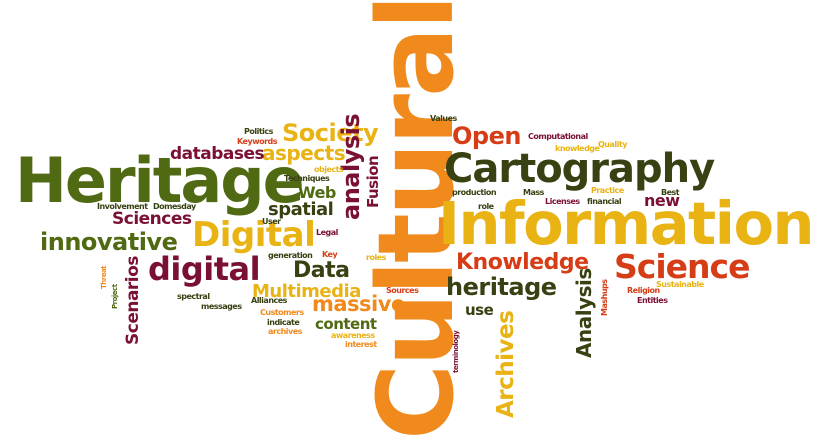 The width and height of the screenshot is (826, 447). Describe the element at coordinates (174, 206) in the screenshot. I see `word-domesday: Domesday` at that location.